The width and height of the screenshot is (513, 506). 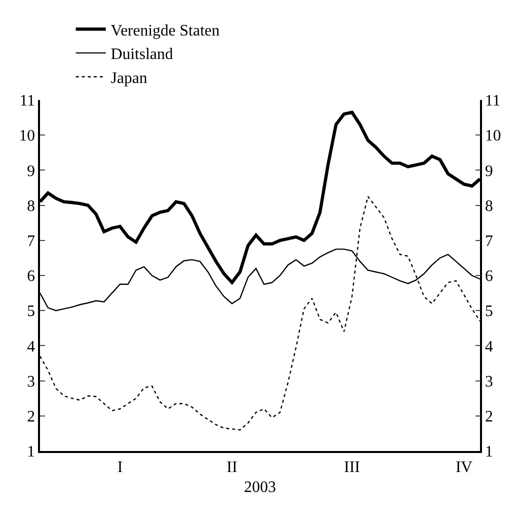 I want to click on x-tick-label: III, so click(x=352, y=467).